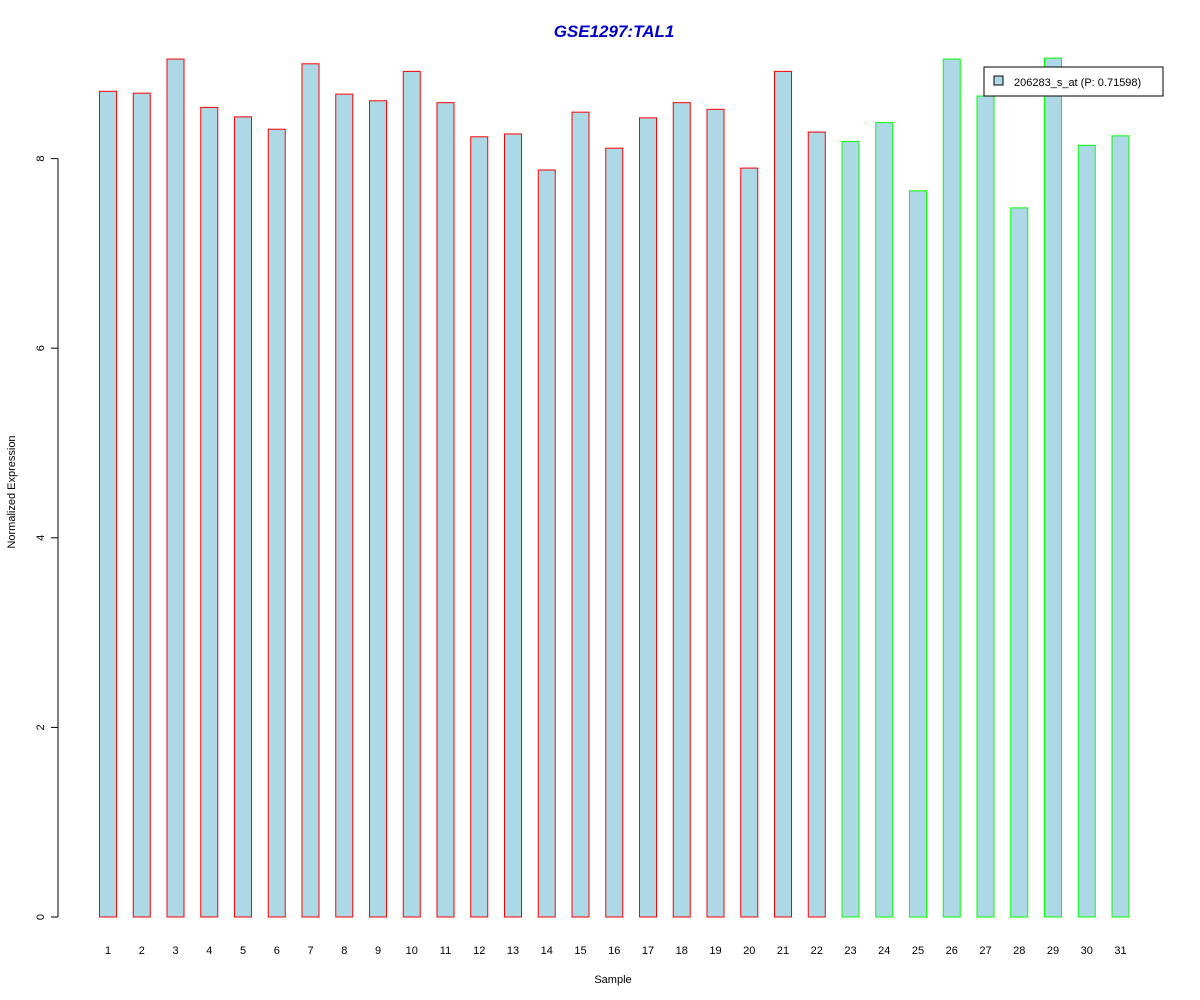  What do you see at coordinates (547, 951) in the screenshot?
I see `x-tick-label: 14` at bounding box center [547, 951].